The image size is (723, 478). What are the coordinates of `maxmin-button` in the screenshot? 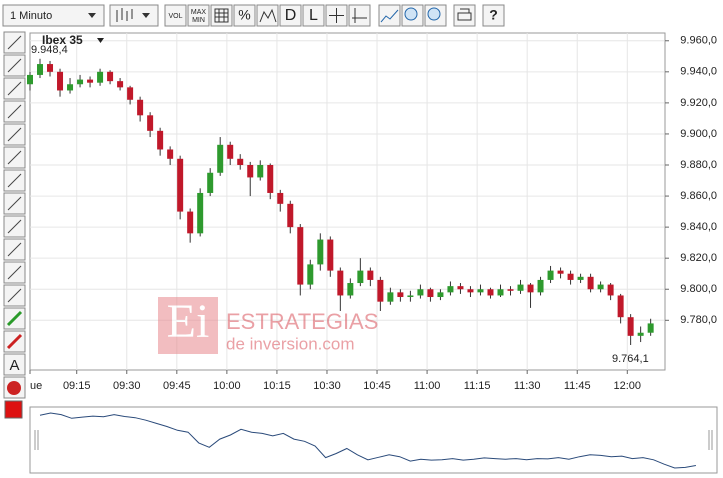 It's located at (198, 15).